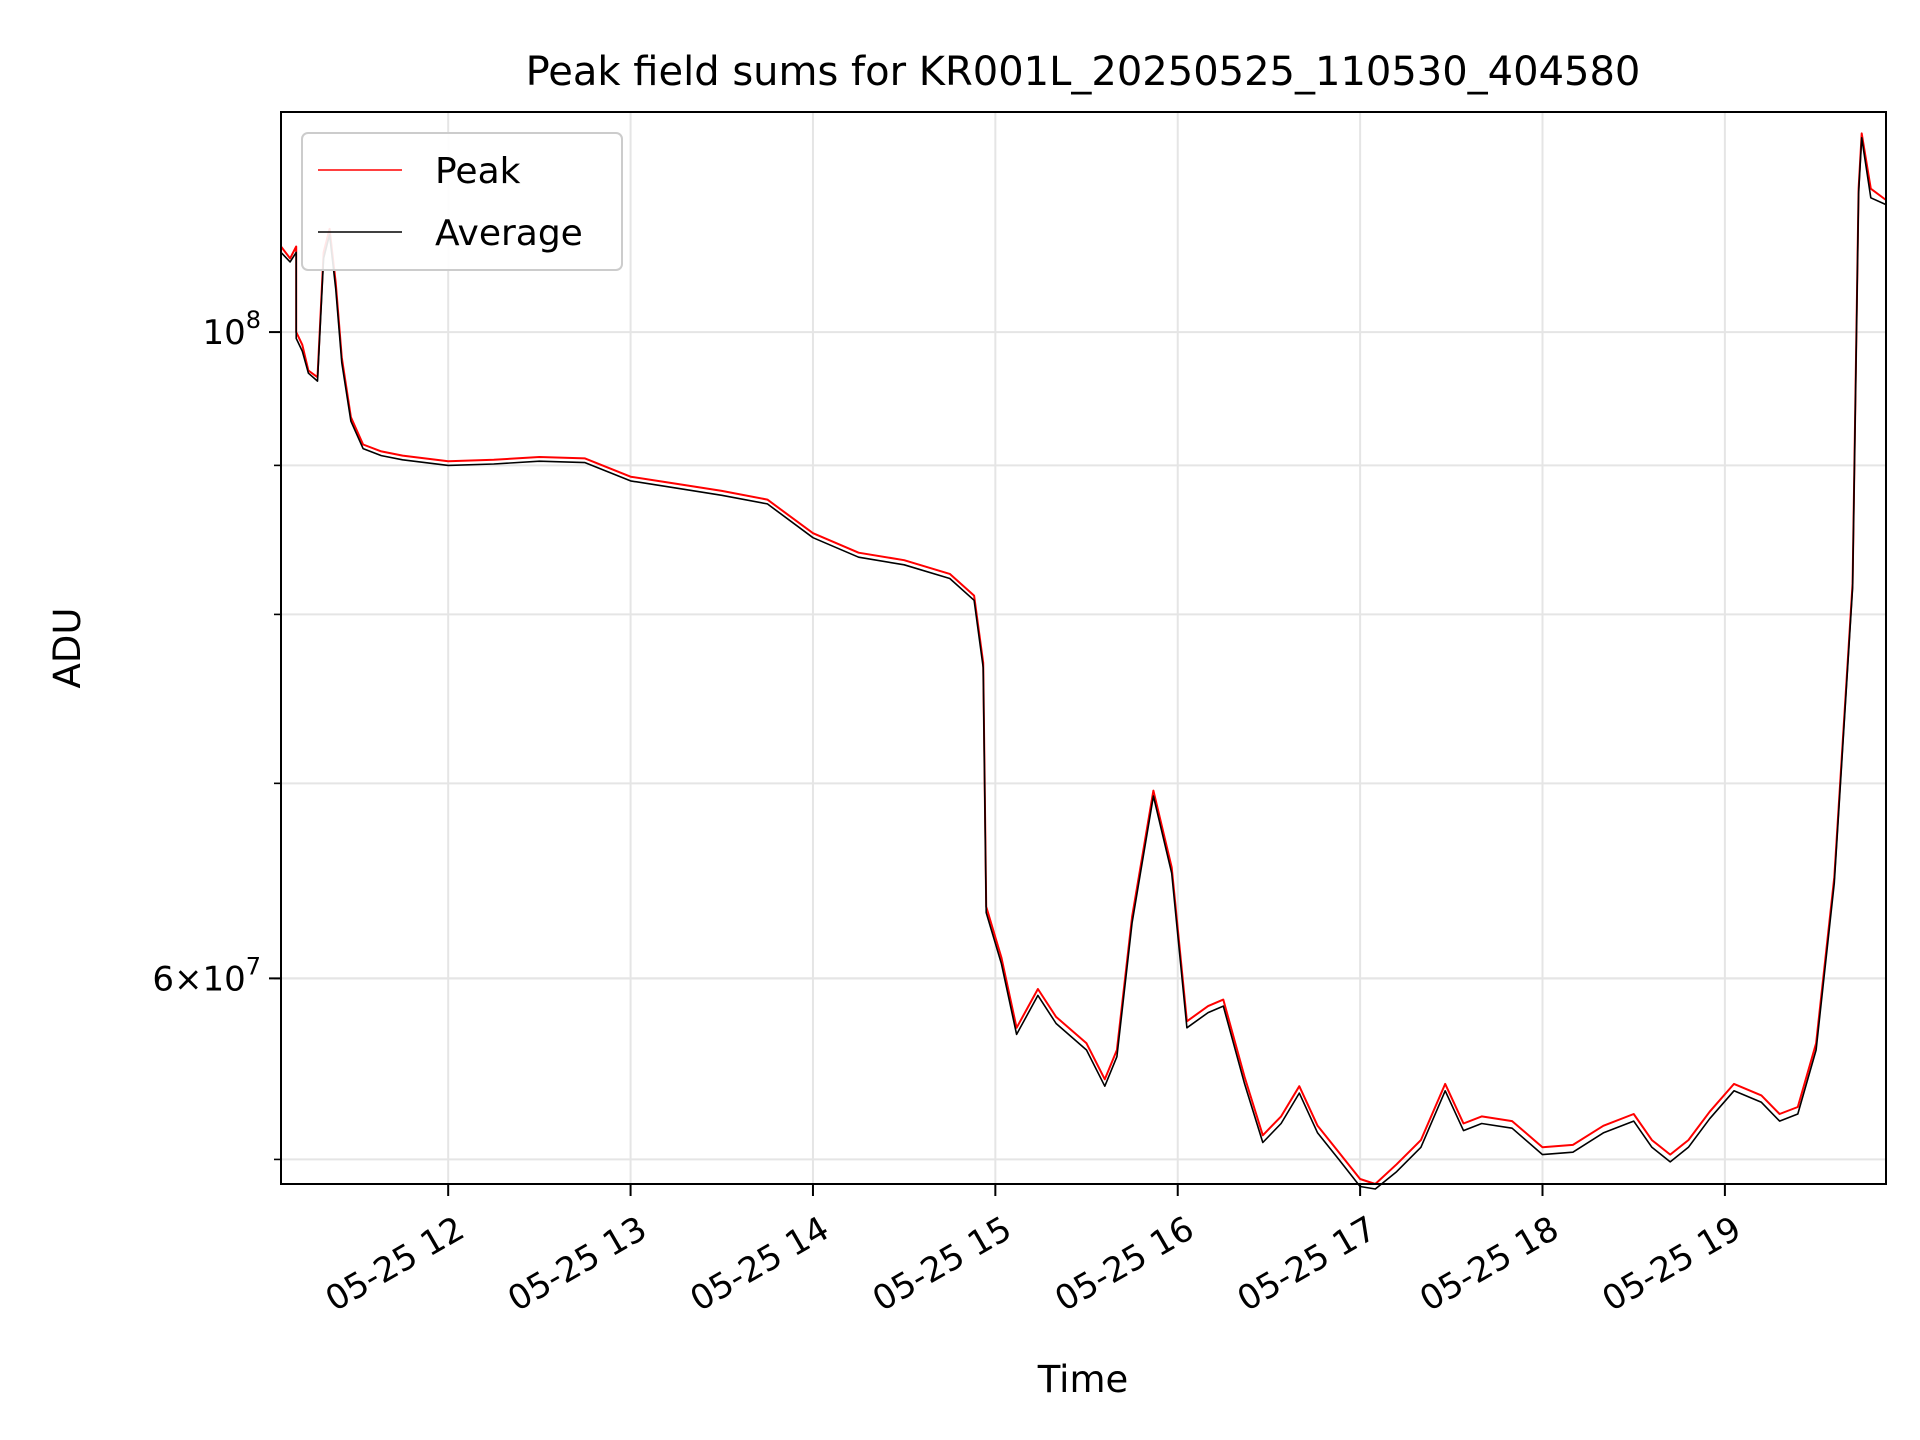 Image resolution: width=1920 pixels, height=1440 pixels. Describe the element at coordinates (1083, 1379) in the screenshot. I see `x-axis-label: Time` at that location.